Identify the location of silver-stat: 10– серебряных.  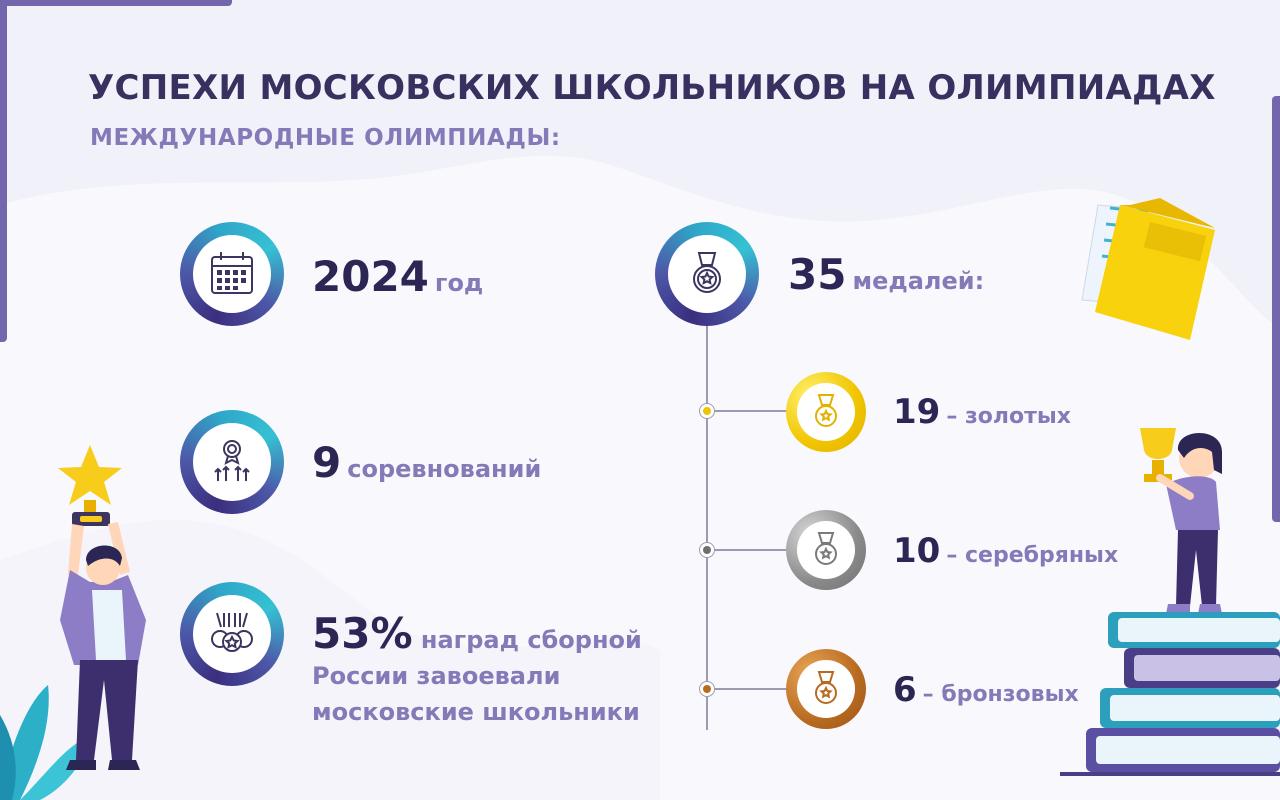
(1005, 551).